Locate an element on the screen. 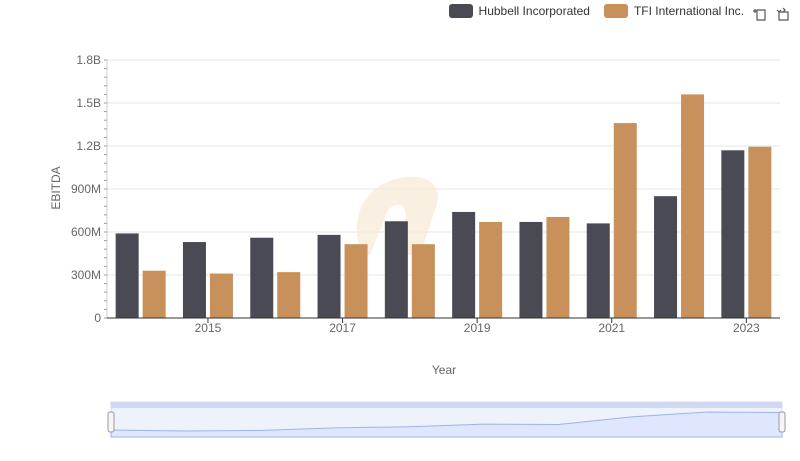  reset-zoom-icon is located at coordinates (784, 14).